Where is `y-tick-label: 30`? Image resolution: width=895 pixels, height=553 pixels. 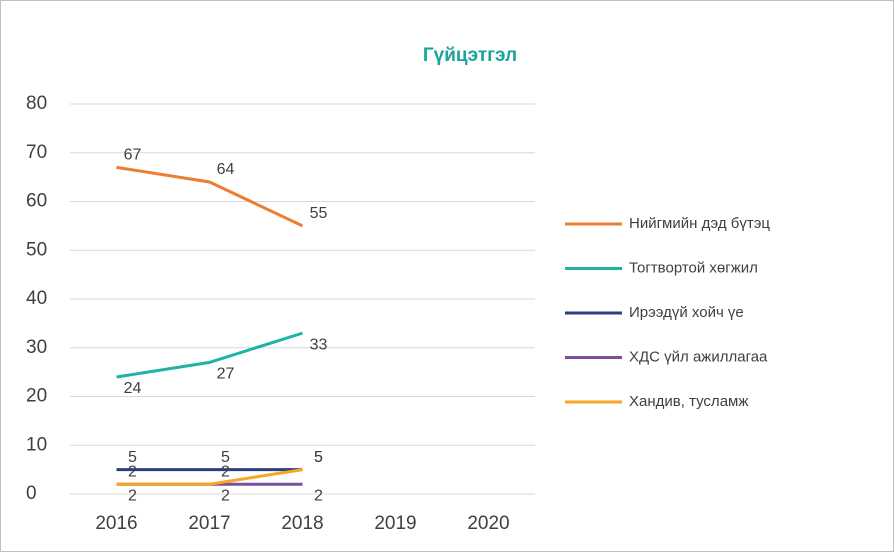
y-tick-label: 30 is located at coordinates (36, 347).